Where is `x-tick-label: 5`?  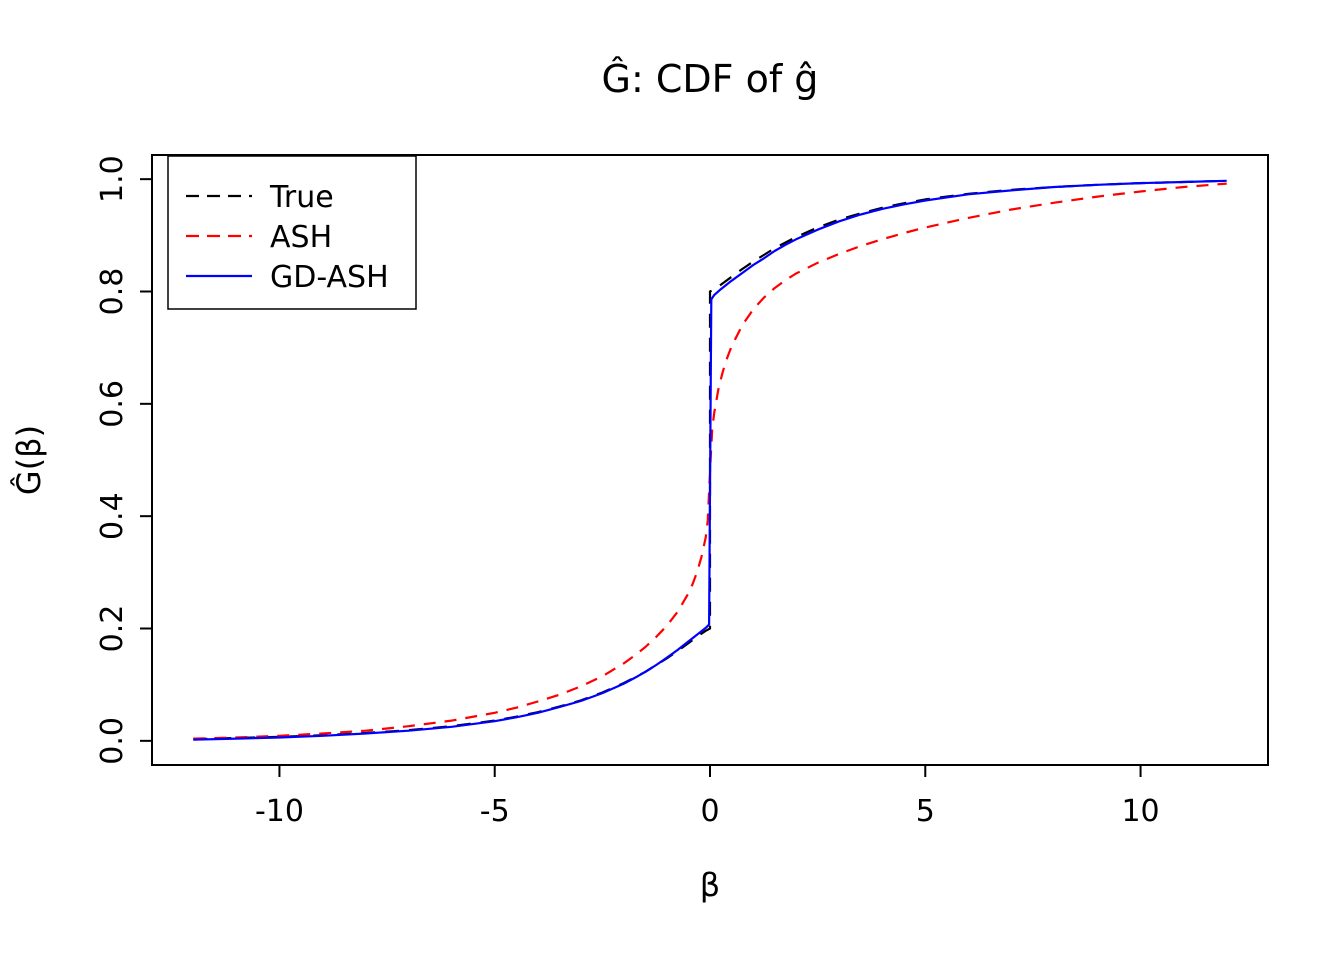
x-tick-label: 5 is located at coordinates (925, 811).